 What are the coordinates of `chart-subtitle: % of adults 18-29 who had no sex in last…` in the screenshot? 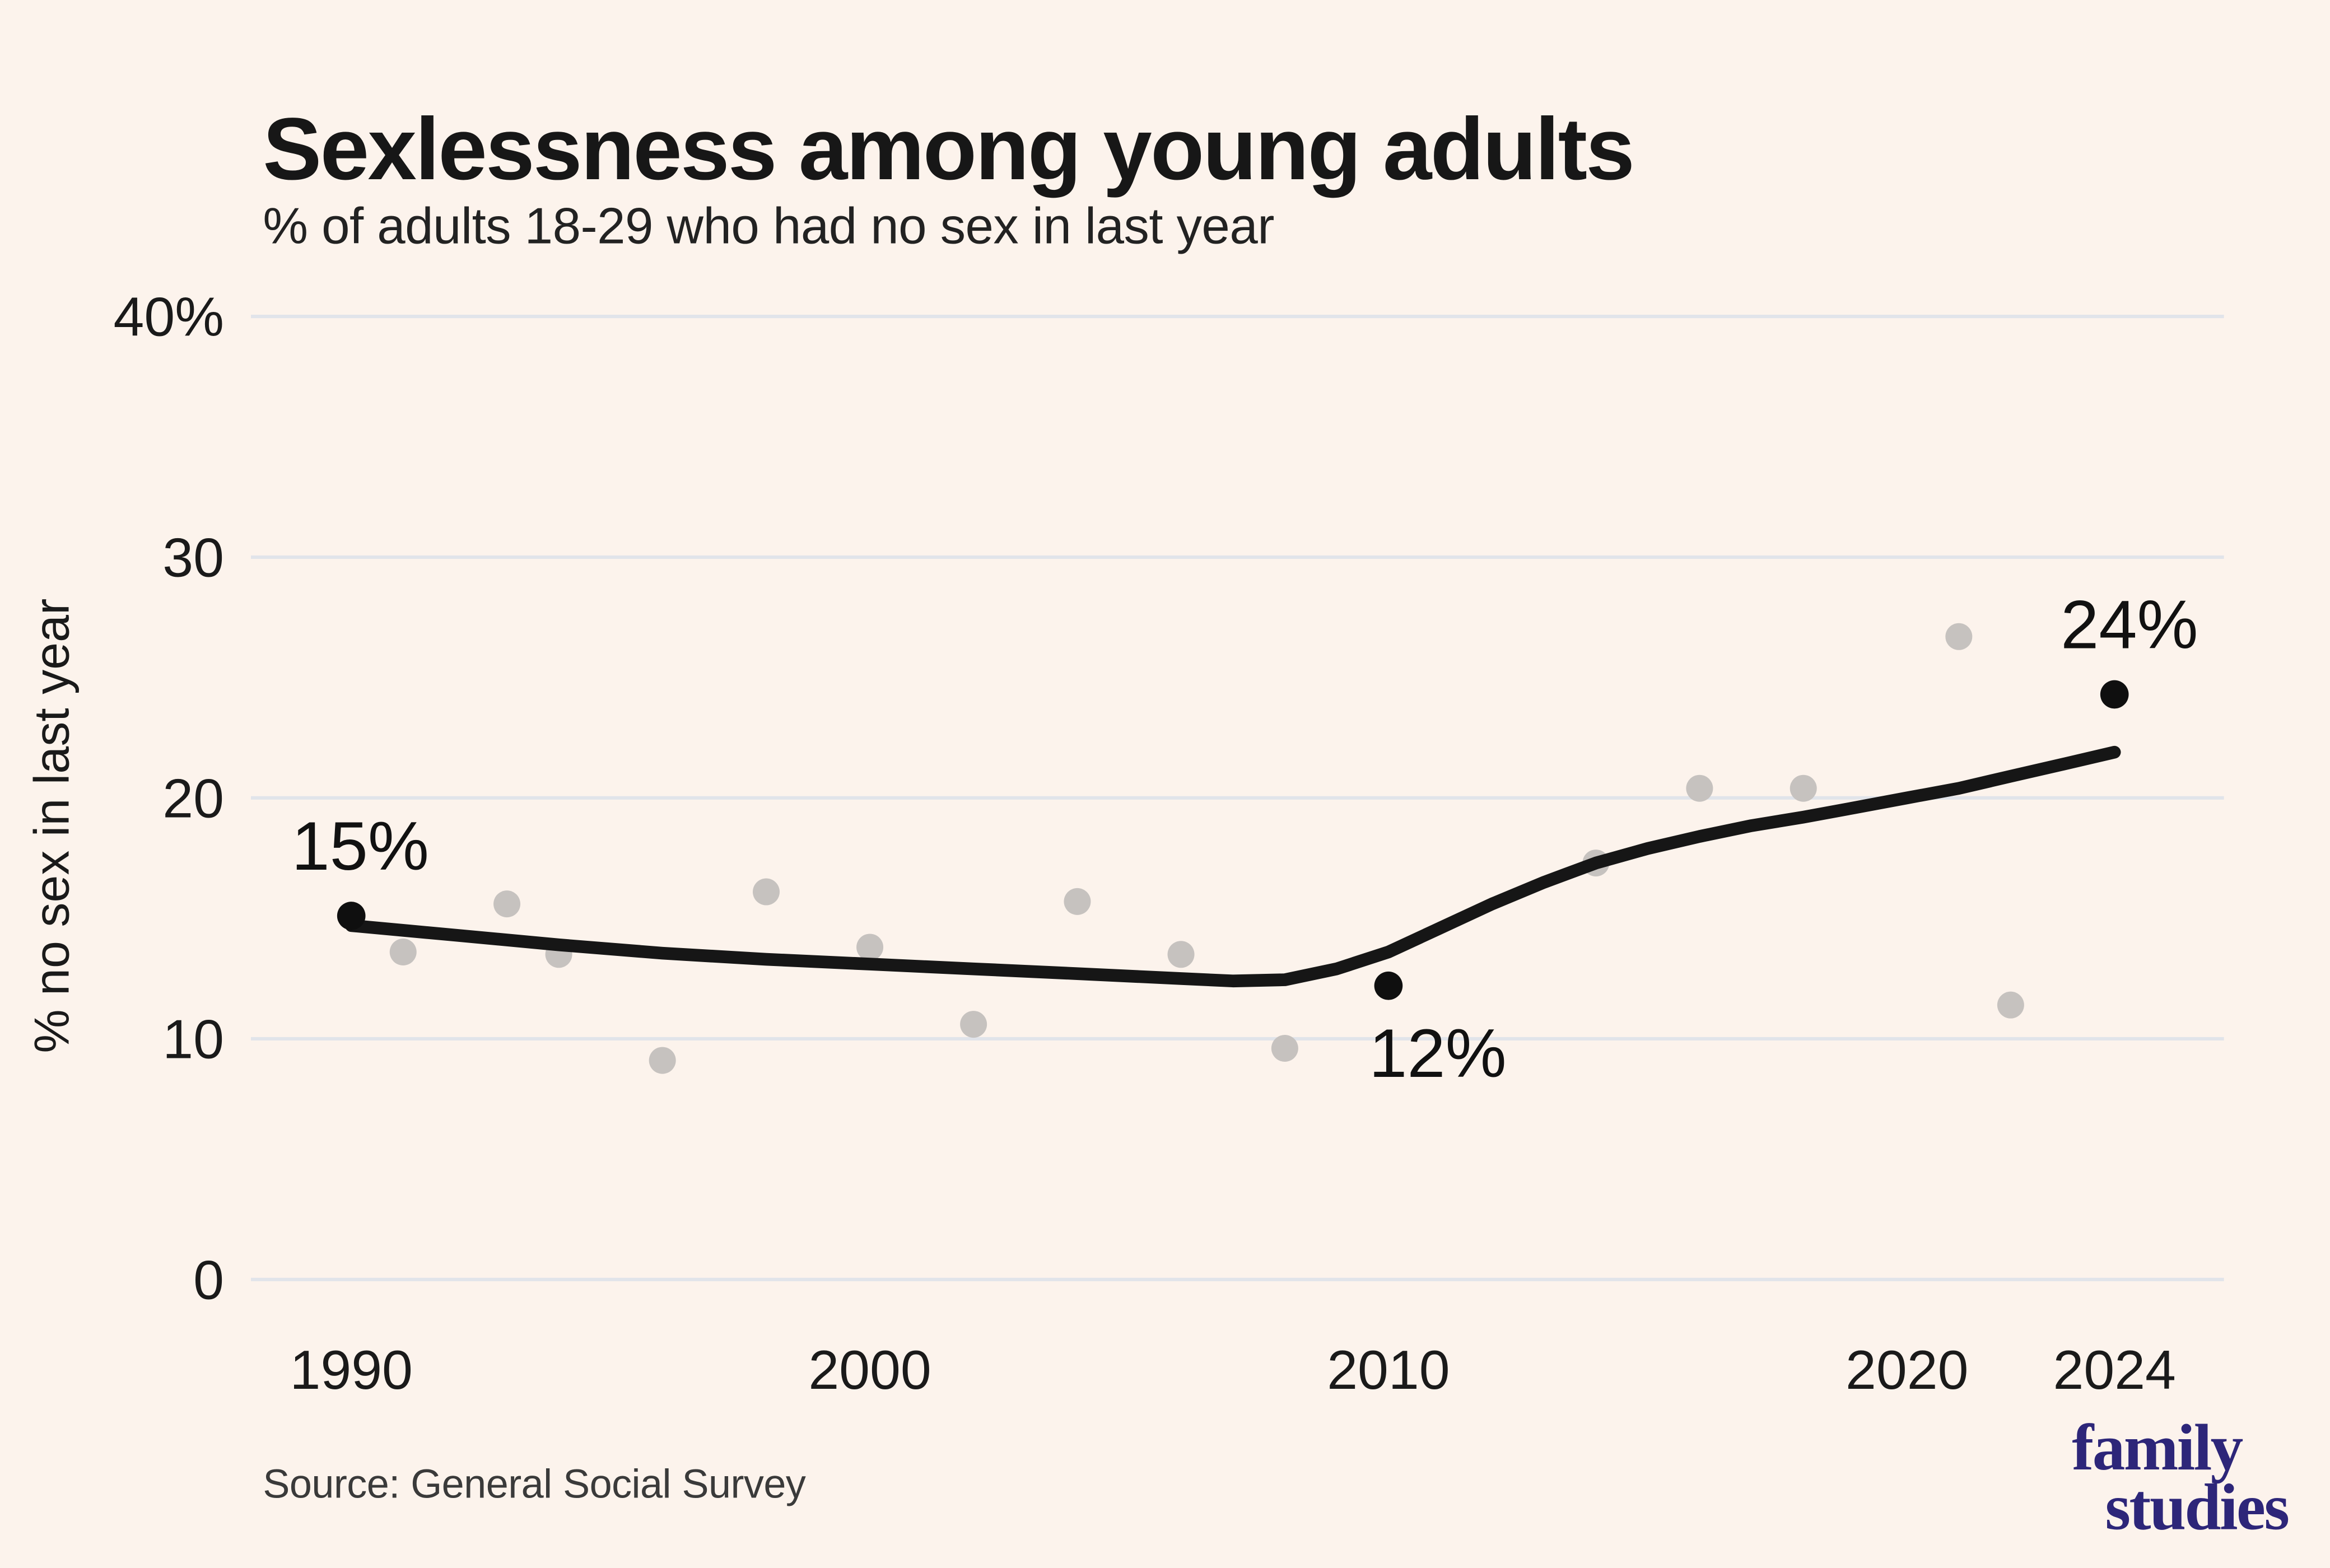 It's located at (769, 227).